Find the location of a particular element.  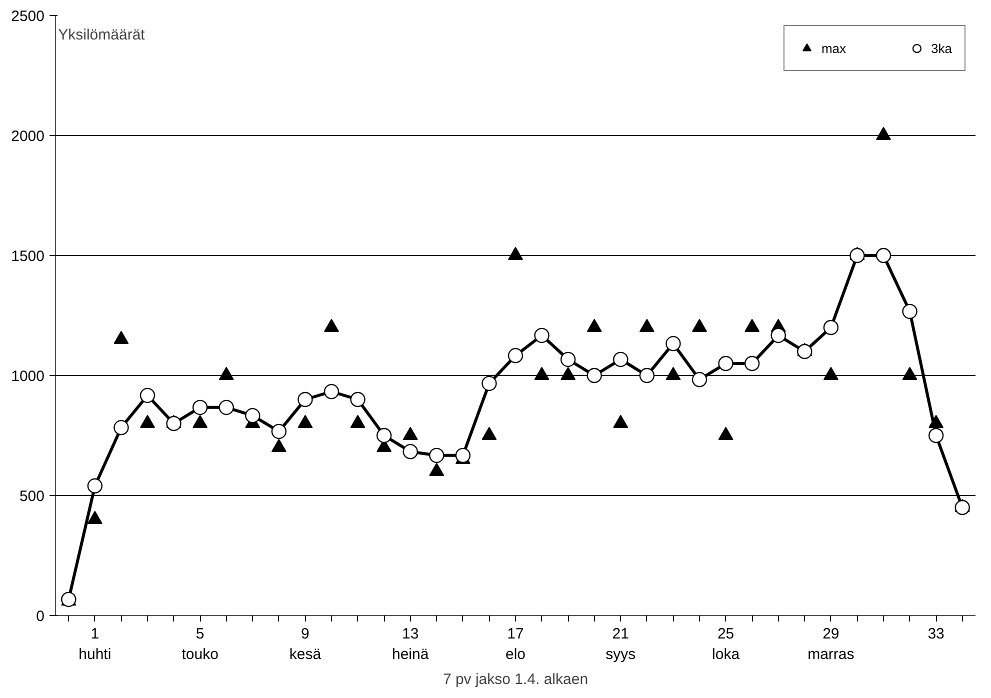

y-axis-title: Yksilömäärät is located at coordinates (102, 35).